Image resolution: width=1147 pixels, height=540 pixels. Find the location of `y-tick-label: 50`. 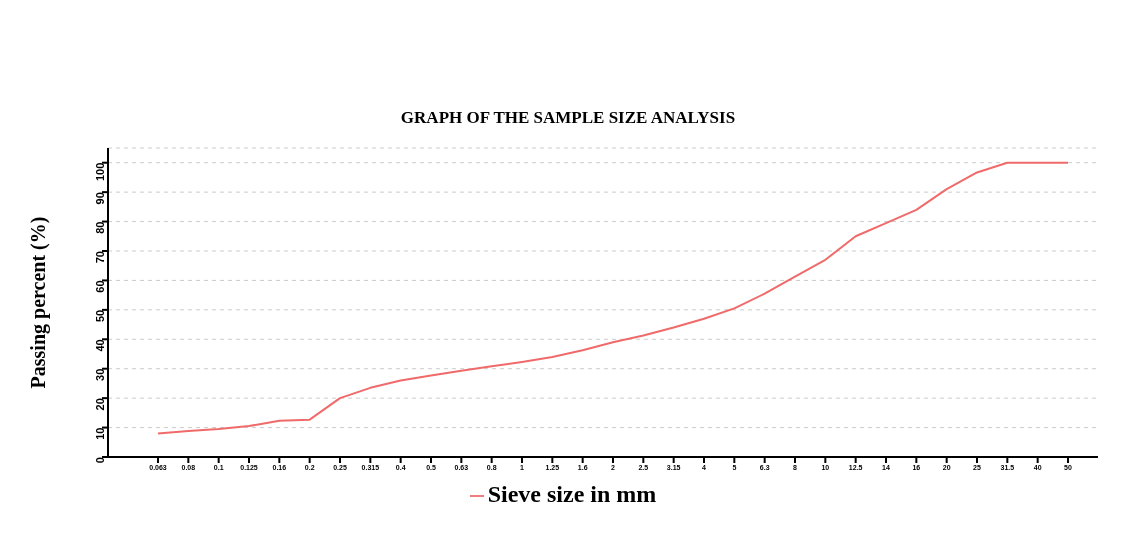

y-tick-label: 50 is located at coordinates (99, 316).